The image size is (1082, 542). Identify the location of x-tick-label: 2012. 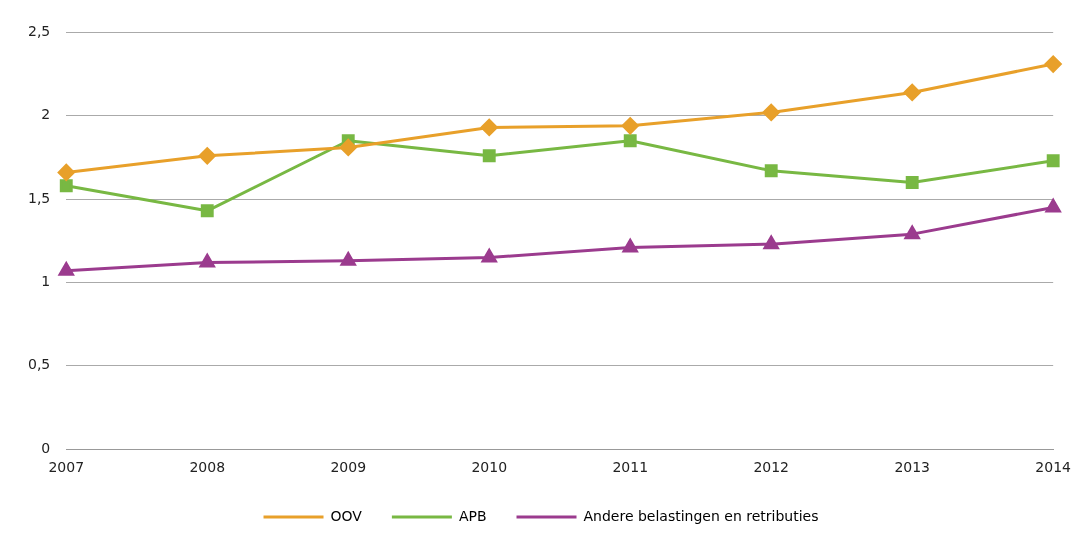
(771, 467).